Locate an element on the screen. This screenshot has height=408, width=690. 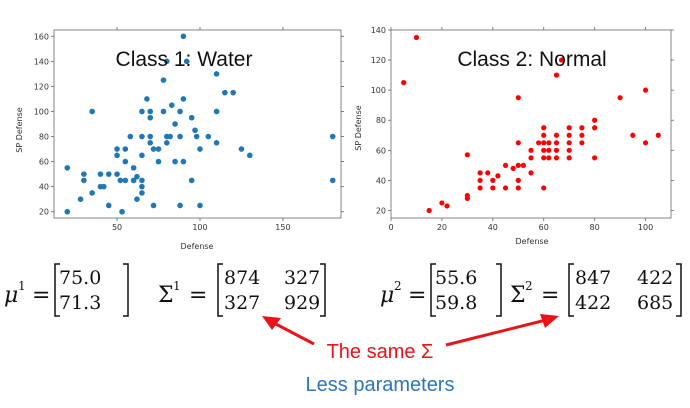
sigma-superscript: 1 is located at coordinates (177, 286).